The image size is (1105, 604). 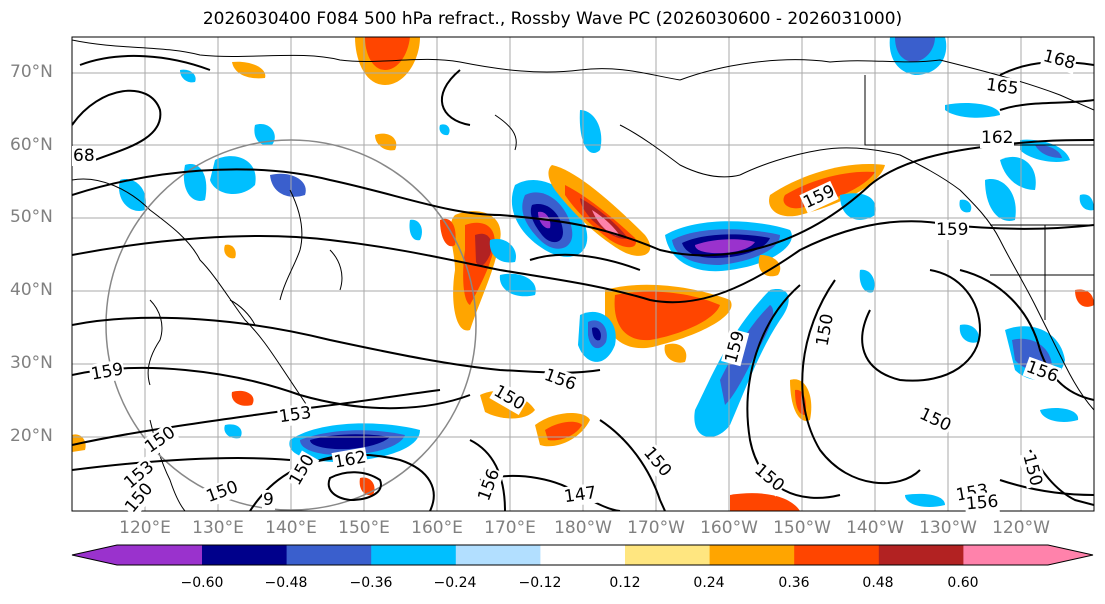 I want to click on colorbar-tick-label: 0.24, so click(x=709, y=583).